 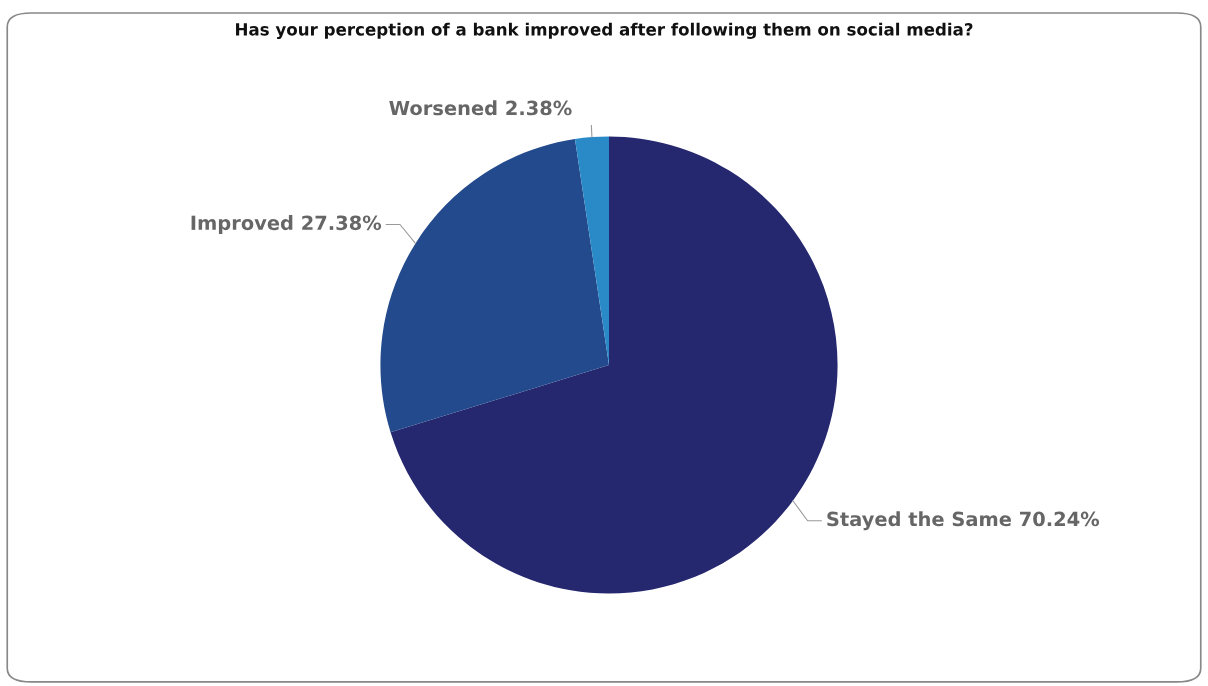 I want to click on slice-label: Worsened 2.38%, so click(x=480, y=108).